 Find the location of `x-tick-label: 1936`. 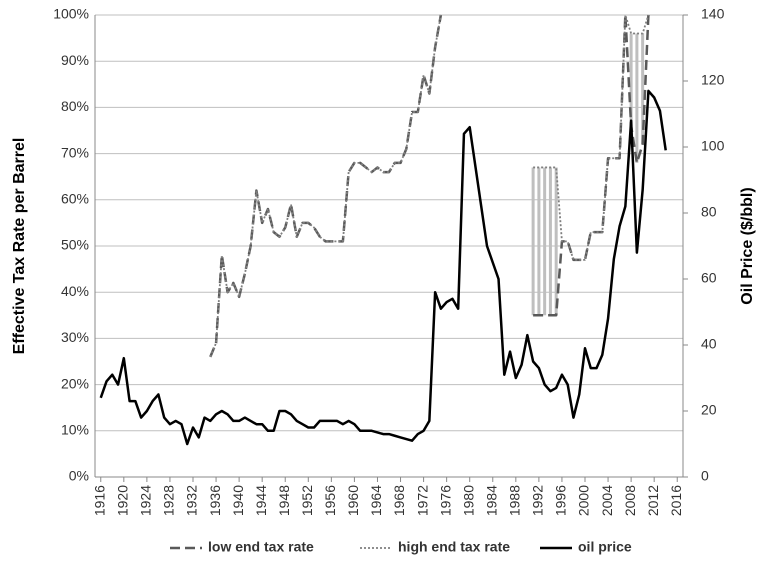

x-tick-label: 1936 is located at coordinates (215, 500).